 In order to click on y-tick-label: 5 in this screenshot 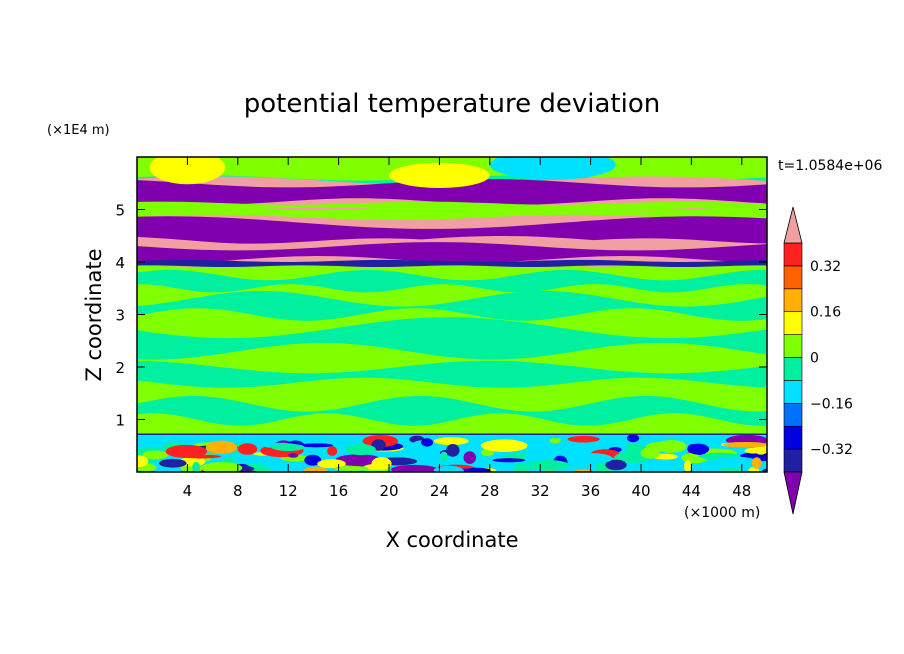, I will do `click(120, 211)`.